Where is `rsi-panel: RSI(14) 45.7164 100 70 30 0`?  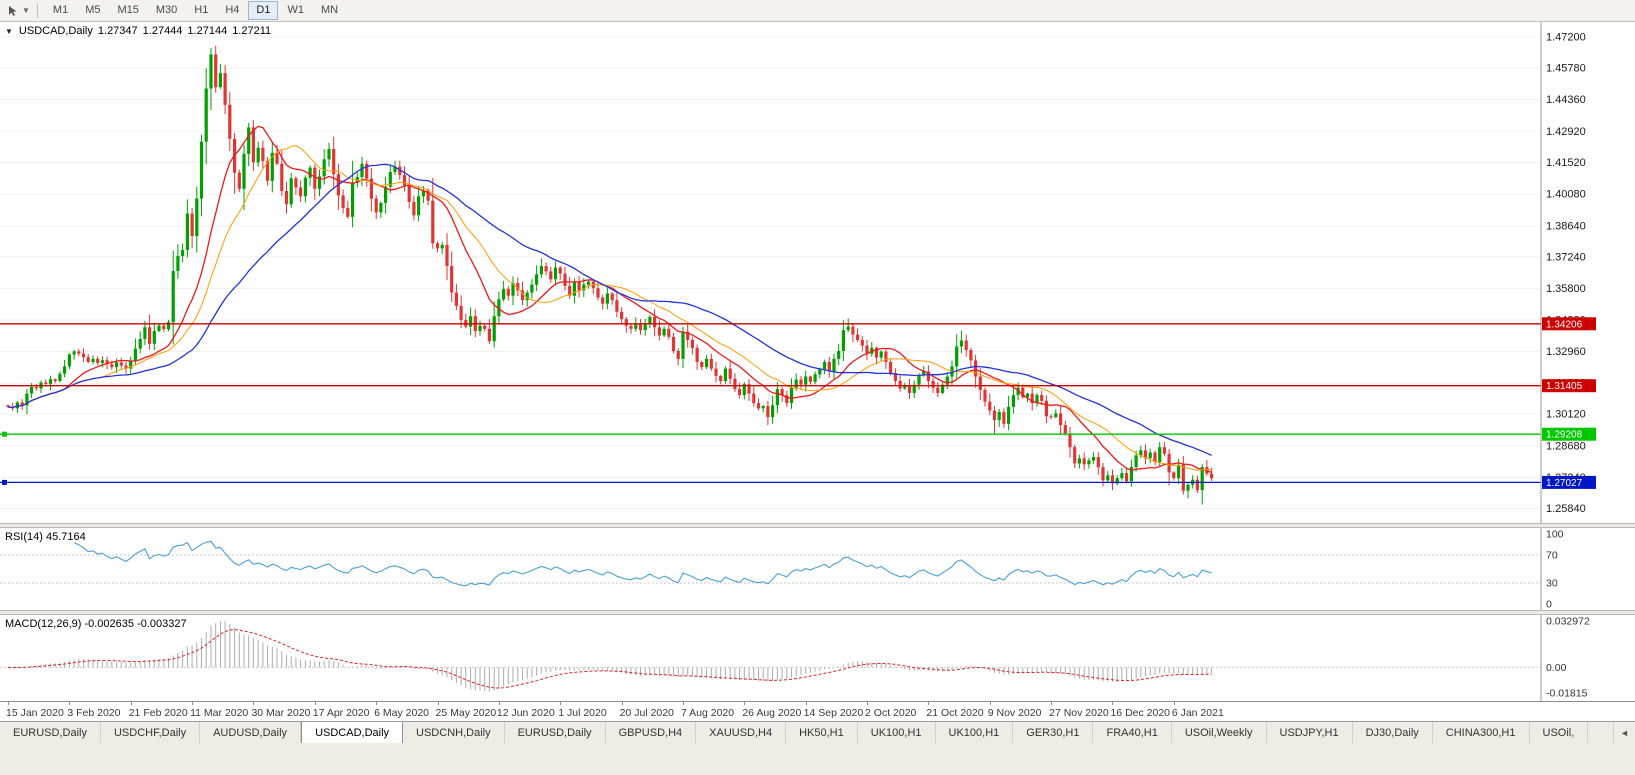
rsi-panel: RSI(14) 45.7164 100 70 30 0 is located at coordinates (817, 569).